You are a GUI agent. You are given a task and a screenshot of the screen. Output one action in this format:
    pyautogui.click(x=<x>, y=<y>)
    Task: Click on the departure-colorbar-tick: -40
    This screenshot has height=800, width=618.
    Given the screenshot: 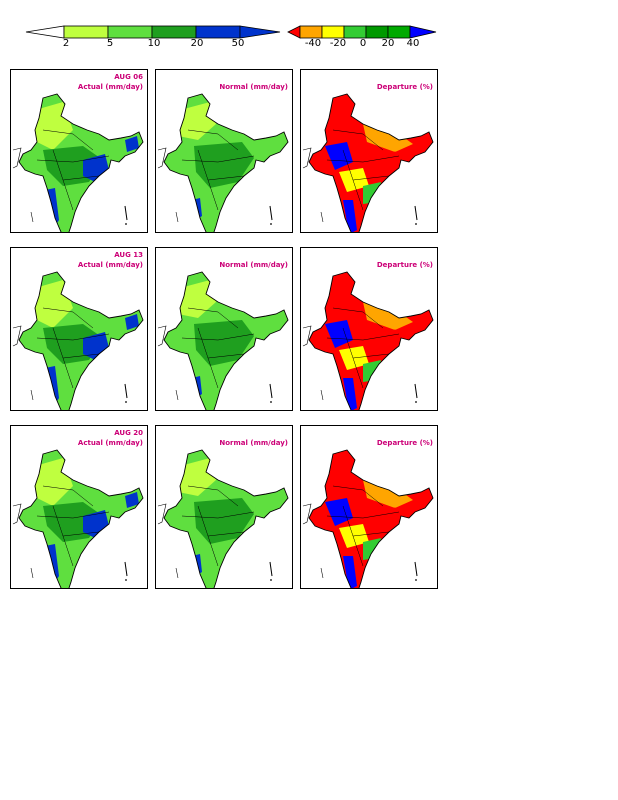 What is the action you would take?
    pyautogui.click(x=313, y=43)
    